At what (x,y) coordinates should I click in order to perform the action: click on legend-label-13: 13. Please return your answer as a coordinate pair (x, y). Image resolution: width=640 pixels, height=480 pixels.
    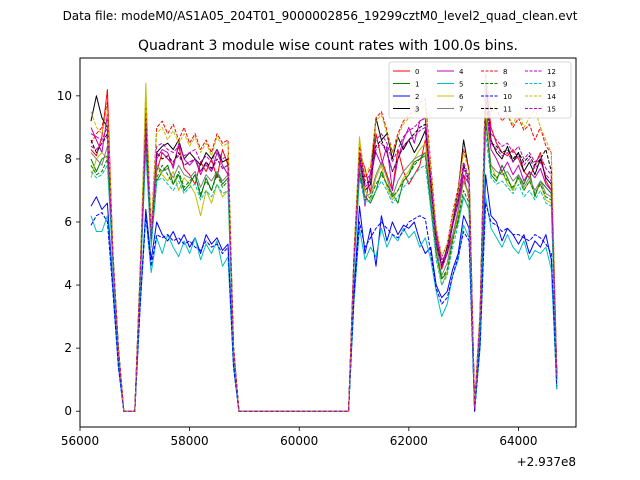
    Looking at the image, I should click on (551, 85).